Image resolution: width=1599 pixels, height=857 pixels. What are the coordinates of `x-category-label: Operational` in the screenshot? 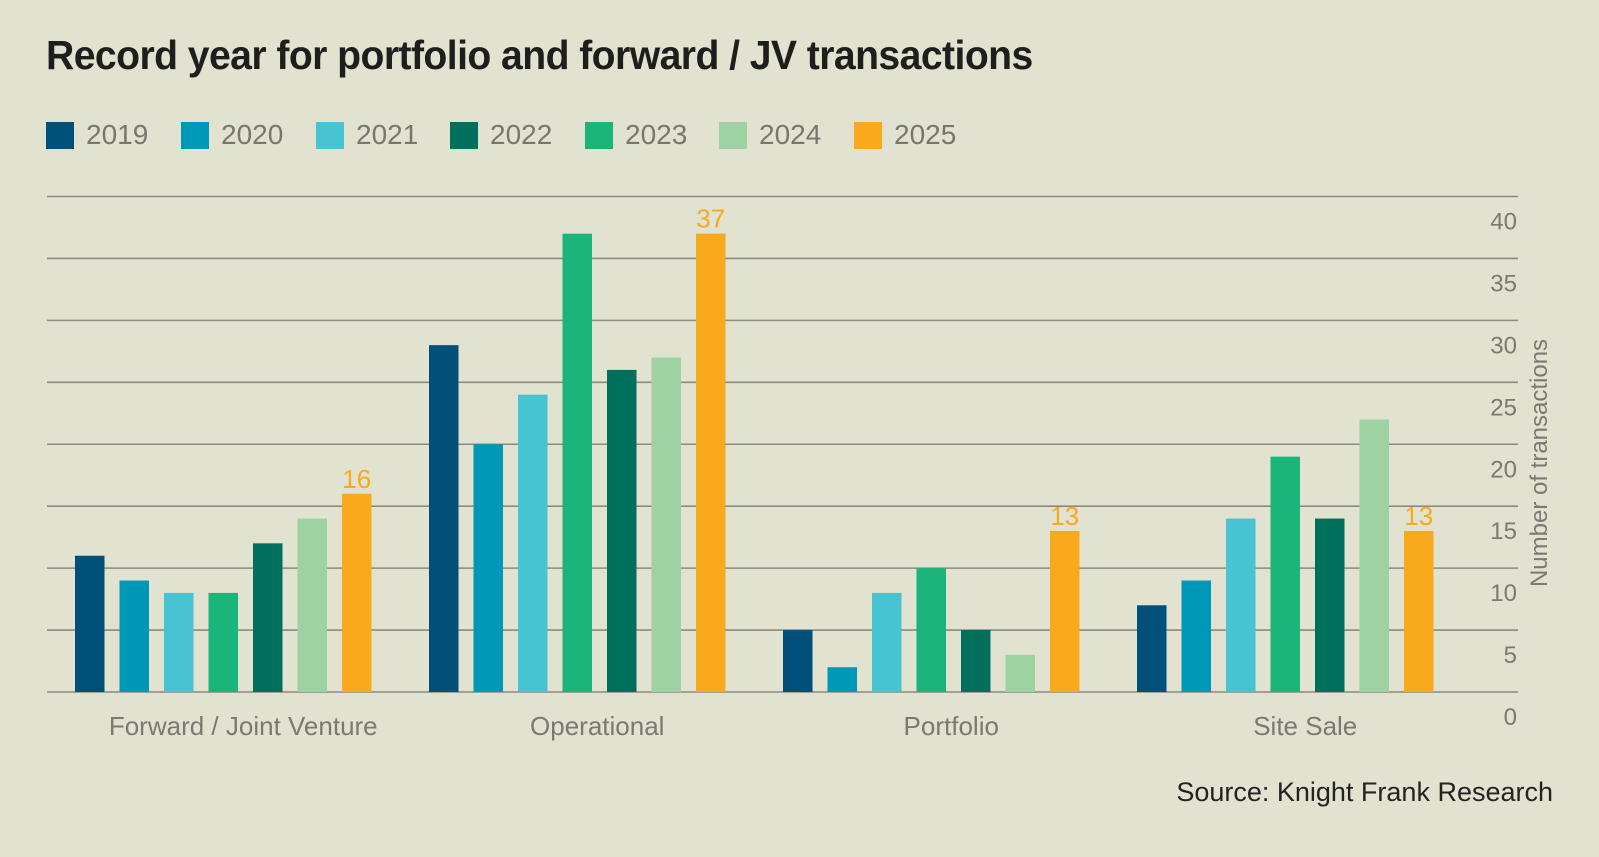 It's located at (597, 726).